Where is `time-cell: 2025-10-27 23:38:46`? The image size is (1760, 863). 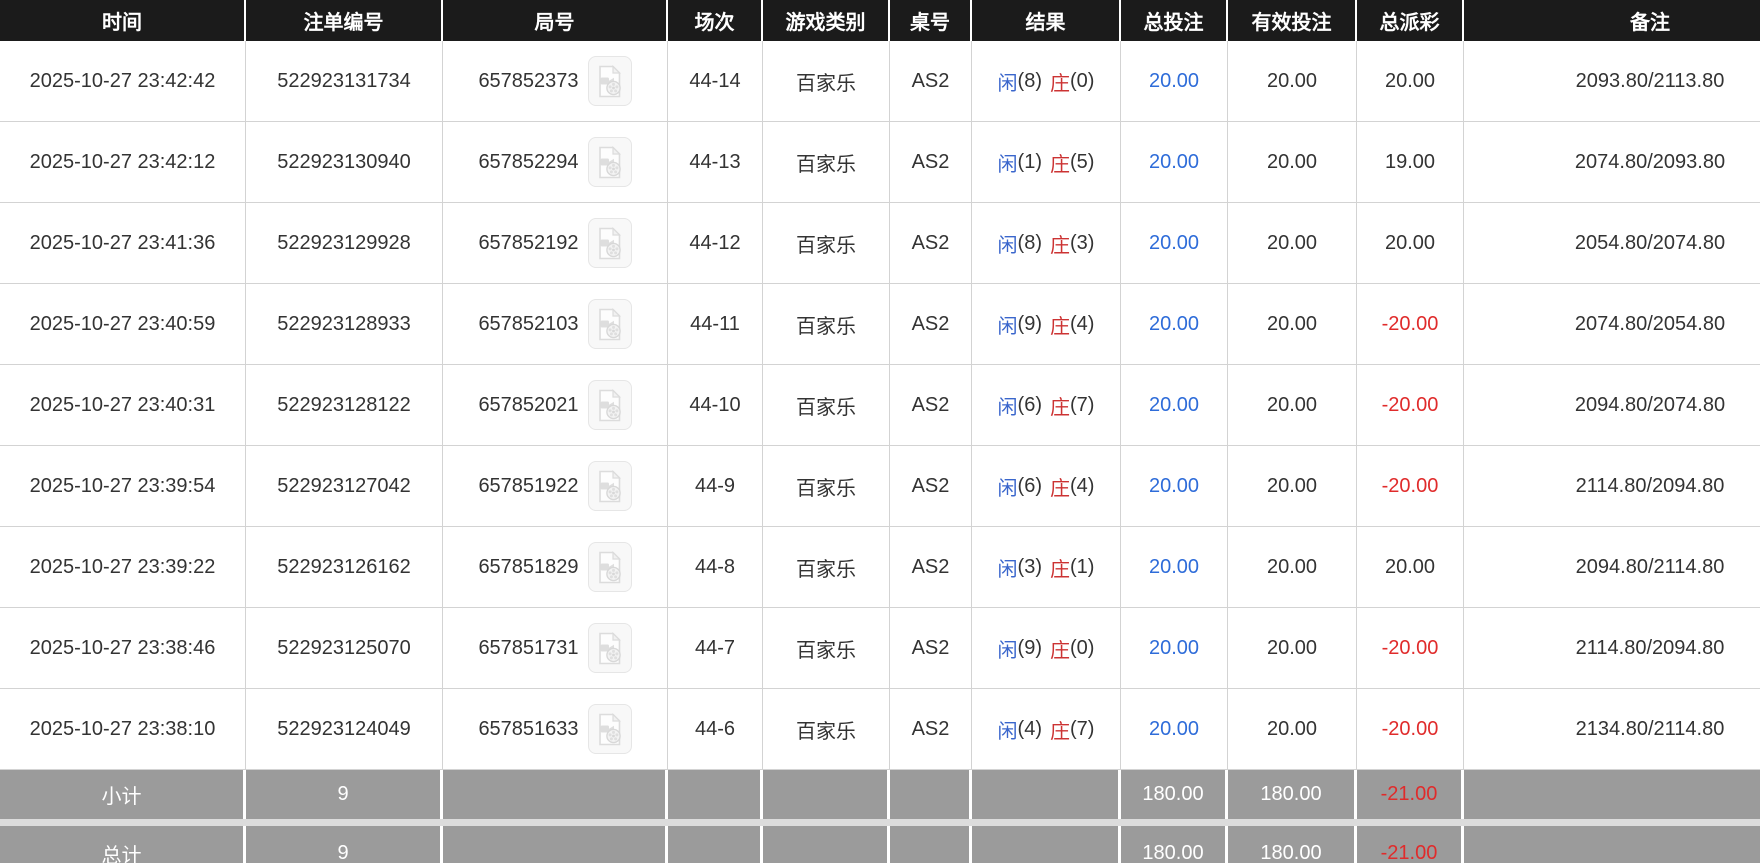
time-cell: 2025-10-27 23:38:46 is located at coordinates (123, 648).